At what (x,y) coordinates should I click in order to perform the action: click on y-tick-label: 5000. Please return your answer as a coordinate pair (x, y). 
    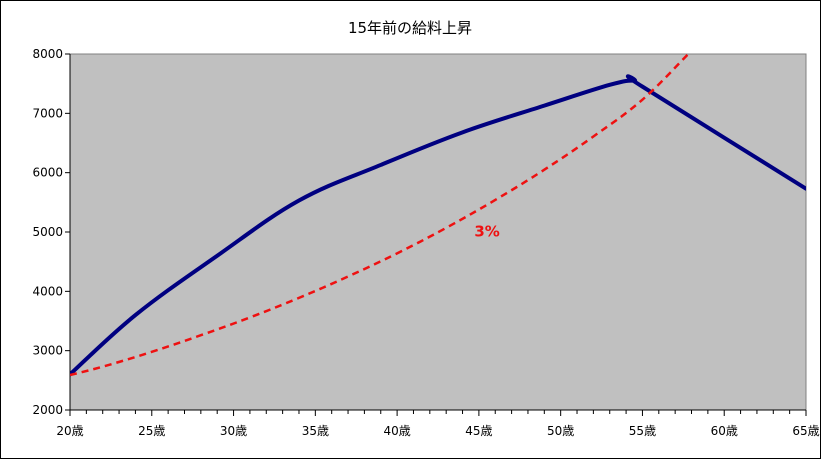
    Looking at the image, I should click on (47, 232).